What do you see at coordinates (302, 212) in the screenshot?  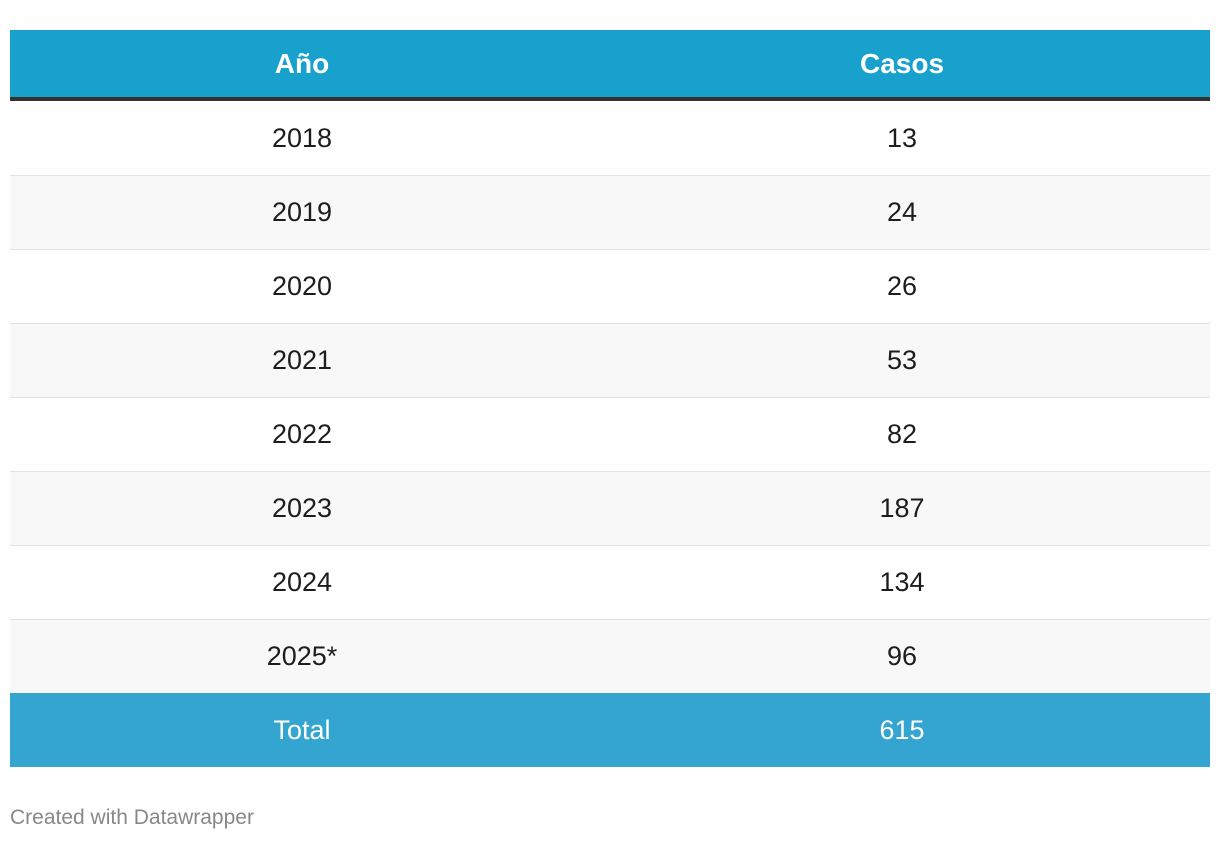 I see `cell-year: 2019` at bounding box center [302, 212].